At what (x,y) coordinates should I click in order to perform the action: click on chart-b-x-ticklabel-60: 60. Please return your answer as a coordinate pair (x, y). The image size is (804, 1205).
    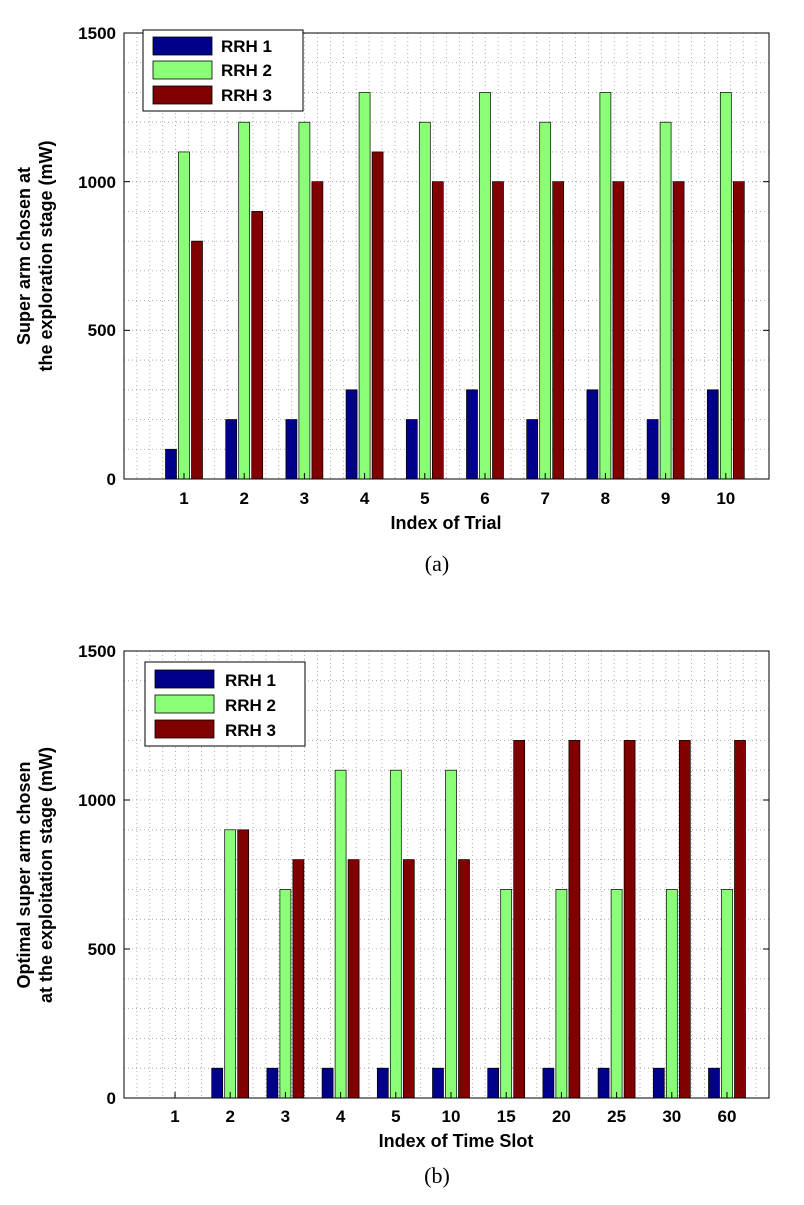
    Looking at the image, I should click on (727, 1116).